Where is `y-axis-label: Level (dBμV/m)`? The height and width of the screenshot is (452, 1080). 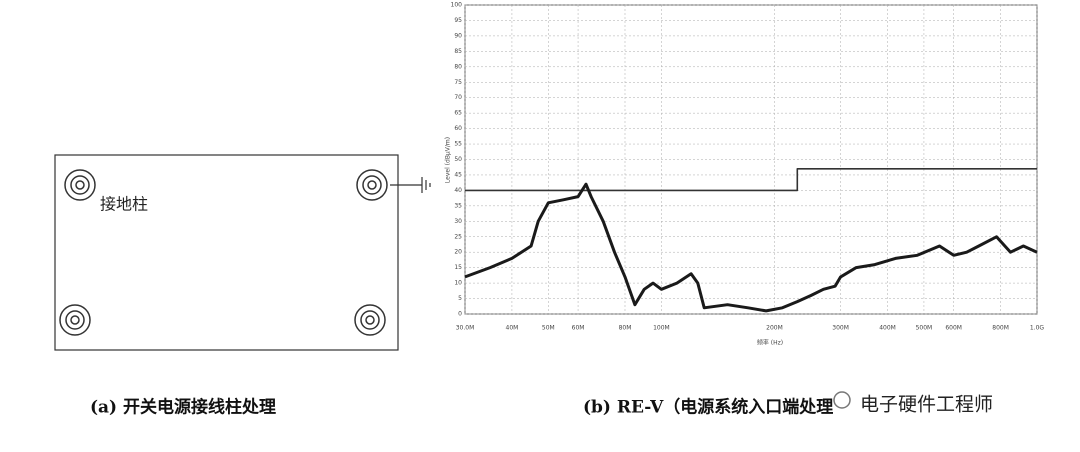 y-axis-label: Level (dBμV/m) is located at coordinates (448, 160).